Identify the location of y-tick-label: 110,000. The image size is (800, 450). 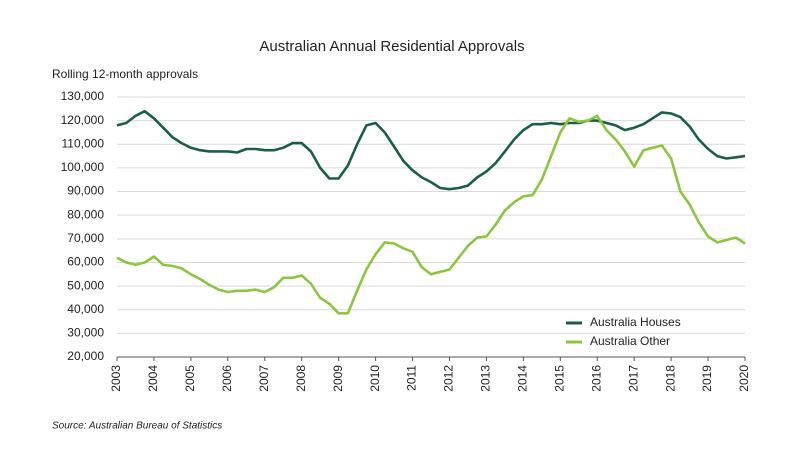
(83, 143).